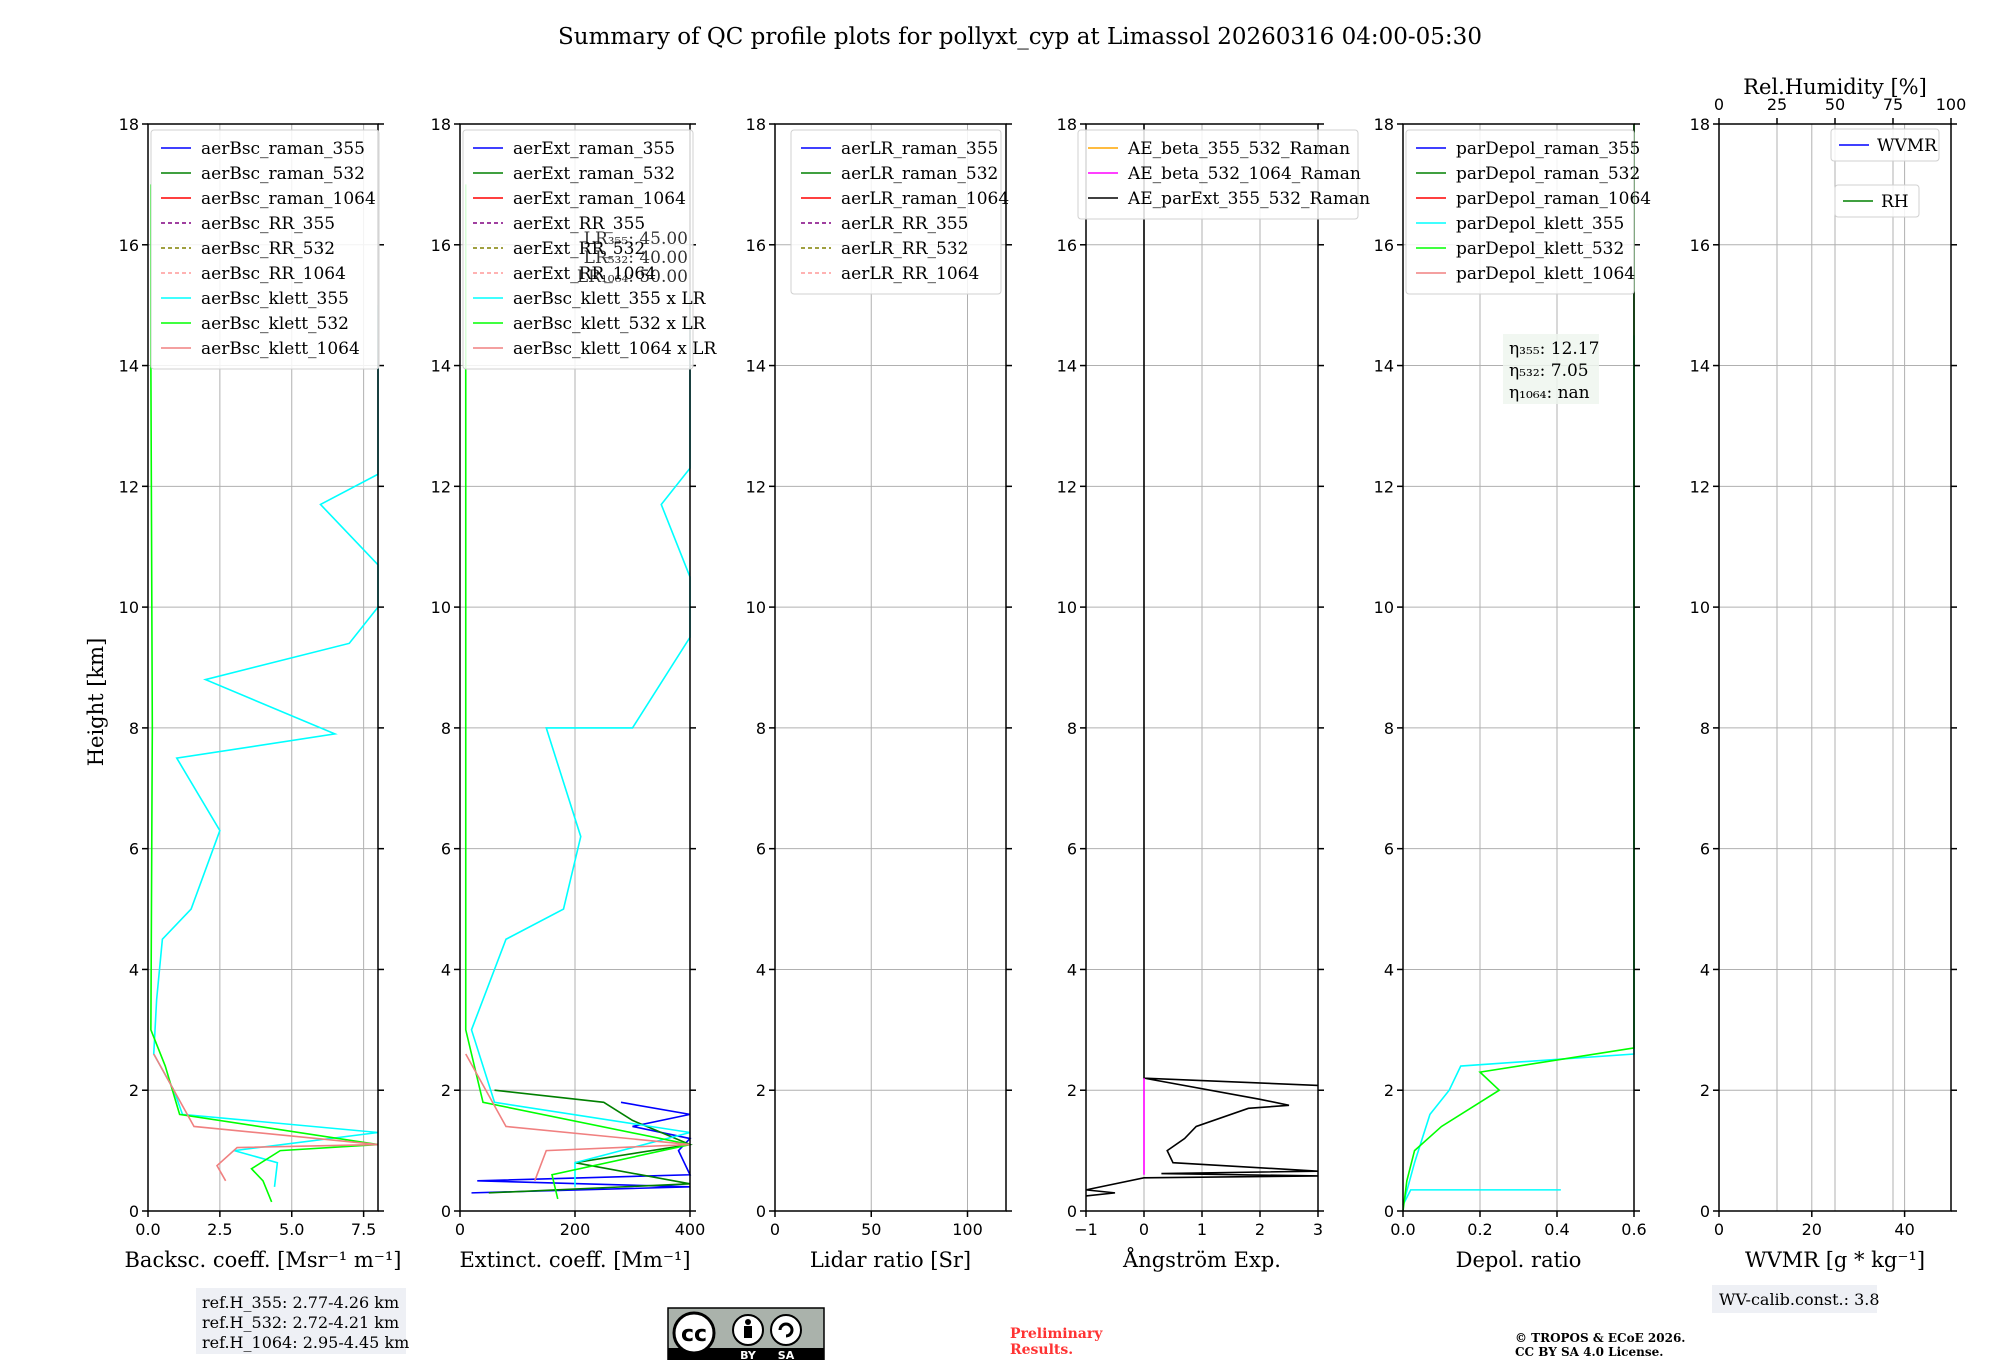 This screenshot has height=1360, width=2000. I want to click on preliminary-line1: Preliminary, so click(1056, 1334).